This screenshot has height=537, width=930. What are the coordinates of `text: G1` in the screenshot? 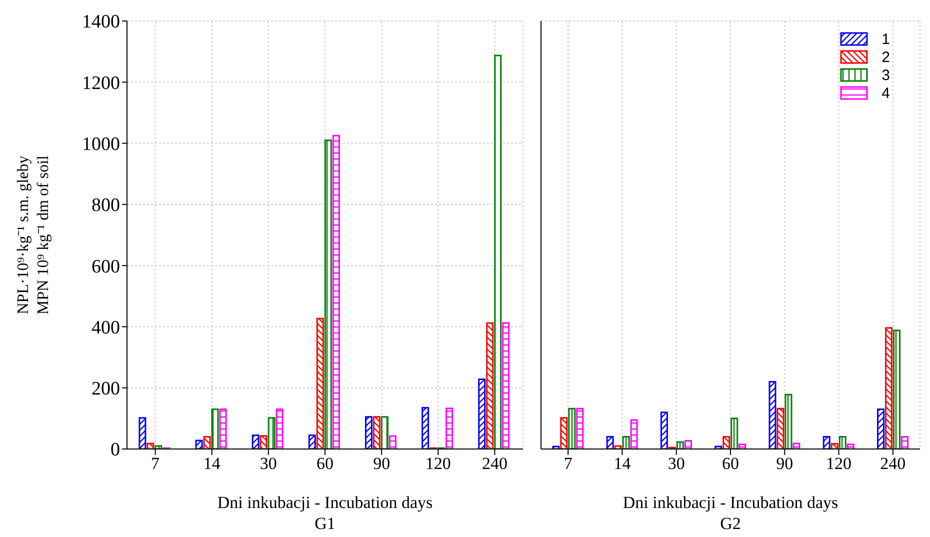 It's located at (325, 524).